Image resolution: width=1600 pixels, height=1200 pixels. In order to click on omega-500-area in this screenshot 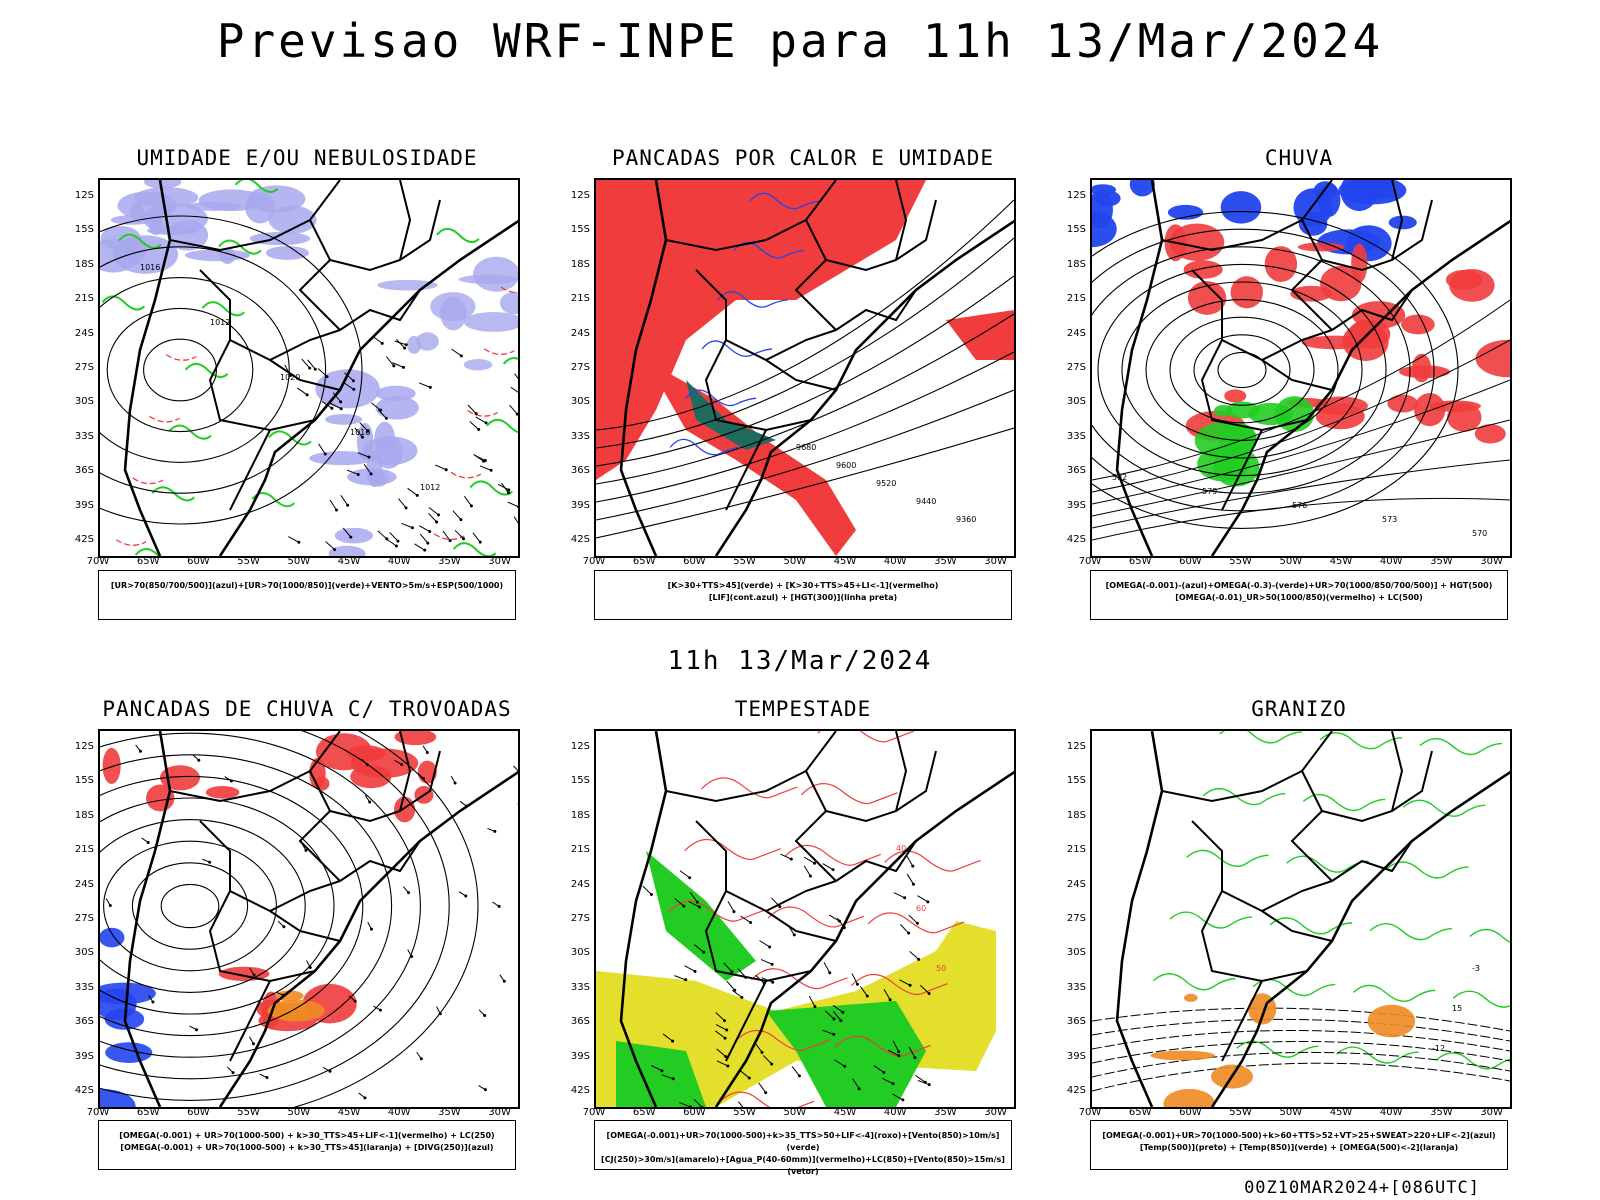, I will do `click(1189, 1097)`.